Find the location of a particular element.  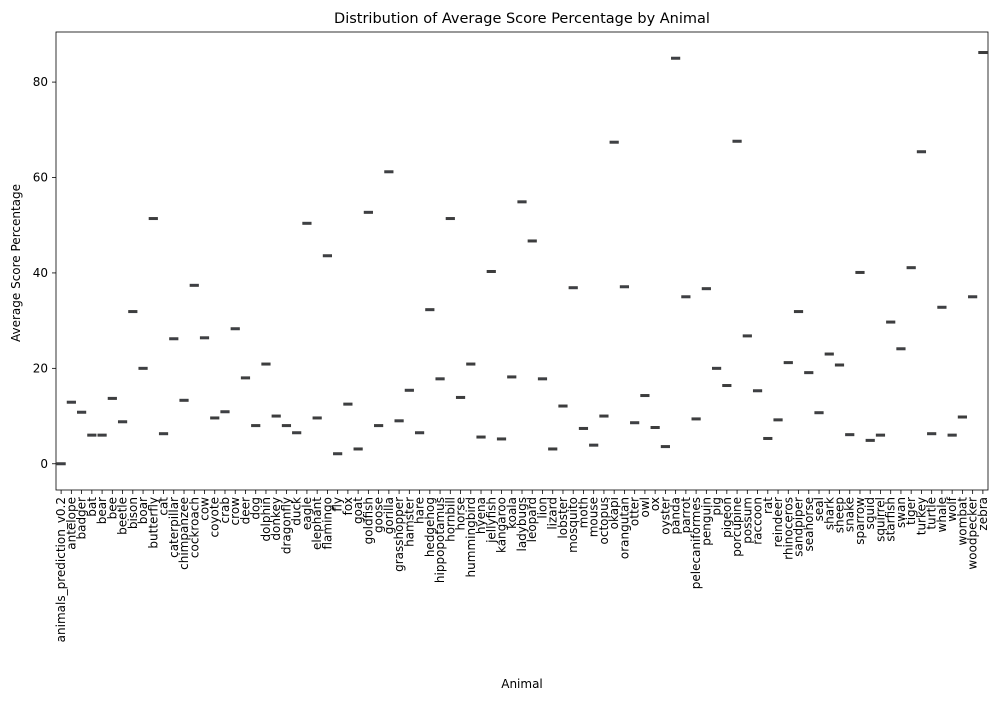

x-tick-label: octopus is located at coordinates (604, 520).